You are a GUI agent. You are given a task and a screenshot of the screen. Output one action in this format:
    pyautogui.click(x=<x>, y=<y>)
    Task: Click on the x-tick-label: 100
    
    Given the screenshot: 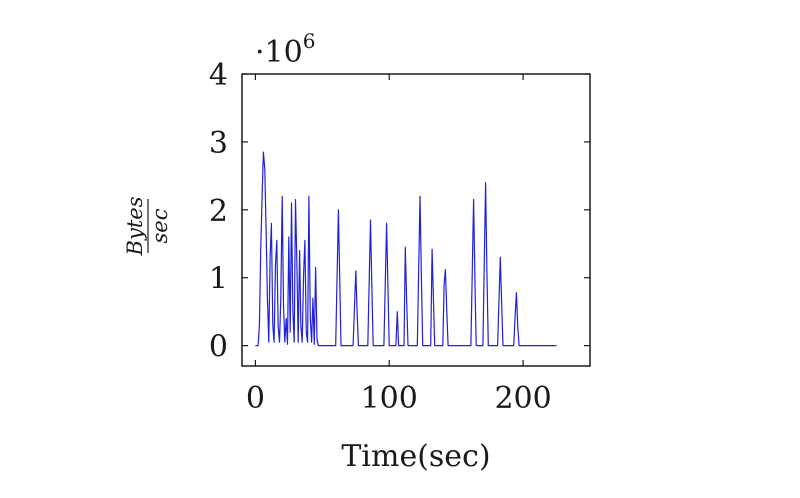 What is the action you would take?
    pyautogui.click(x=389, y=398)
    